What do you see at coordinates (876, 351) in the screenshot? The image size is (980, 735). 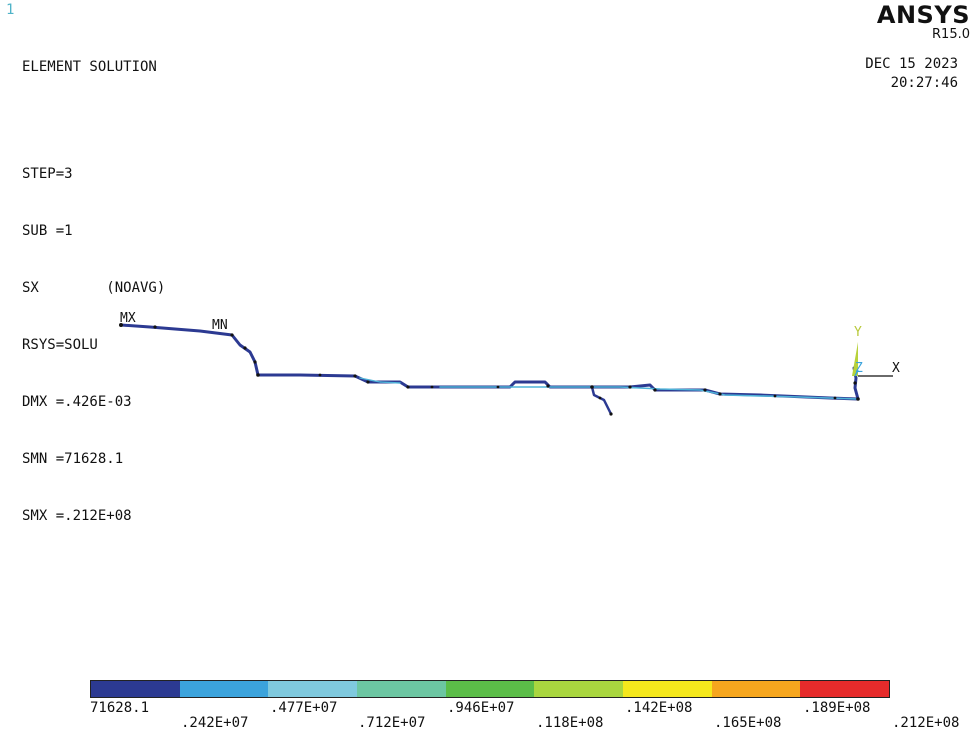 I see `coordinate-triad: Y X Z` at bounding box center [876, 351].